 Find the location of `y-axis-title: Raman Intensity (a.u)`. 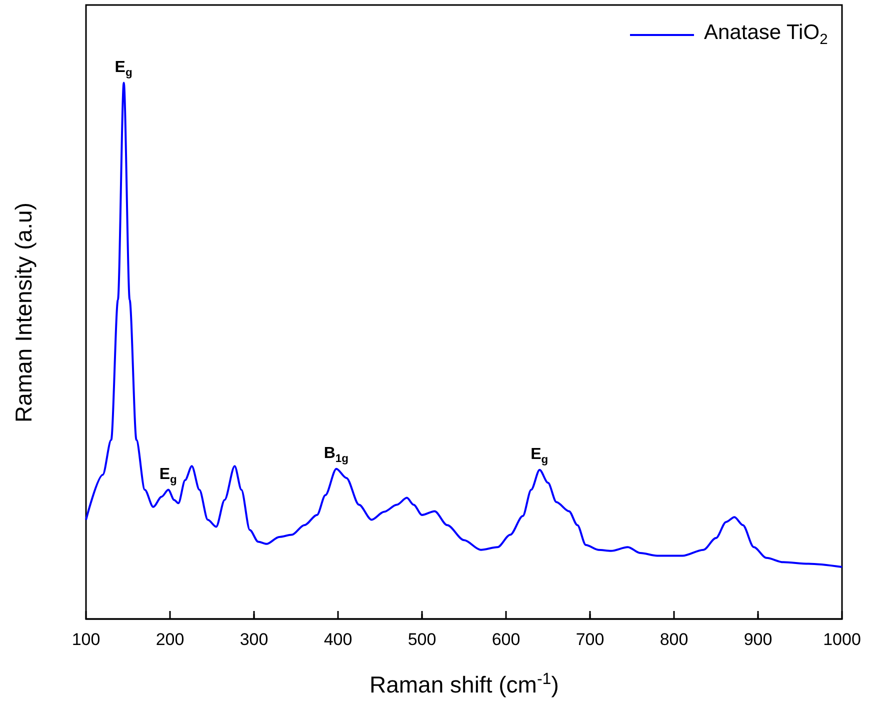

y-axis-title: Raman Intensity (a.u) is located at coordinates (24, 312).